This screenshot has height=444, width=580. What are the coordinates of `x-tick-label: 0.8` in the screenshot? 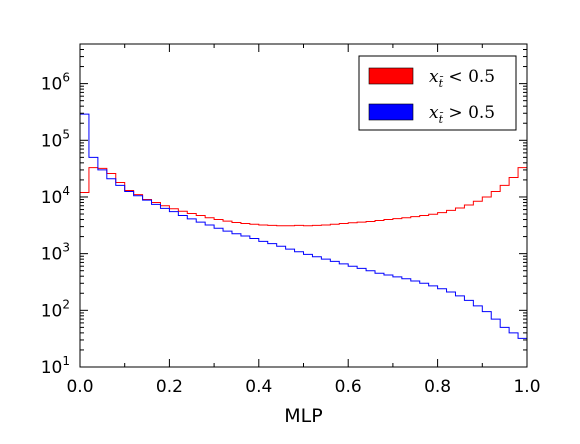 It's located at (437, 387).